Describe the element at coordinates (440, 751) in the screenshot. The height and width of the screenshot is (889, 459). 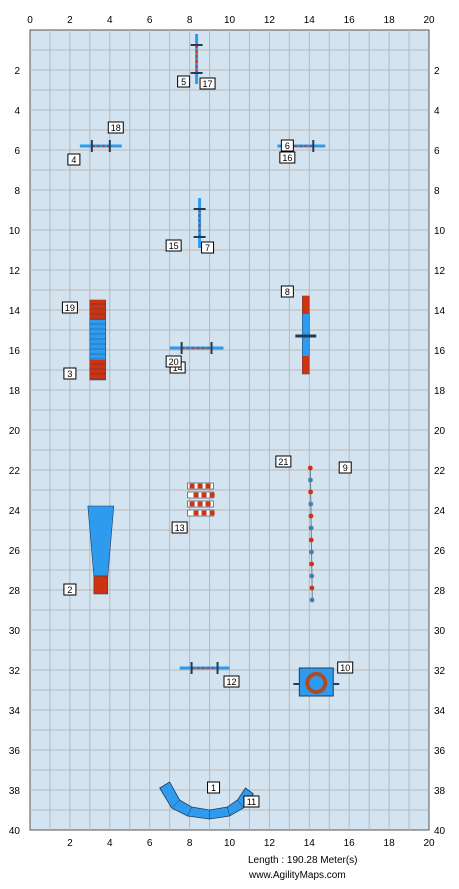
I see `y-tick-label-right: 36` at that location.